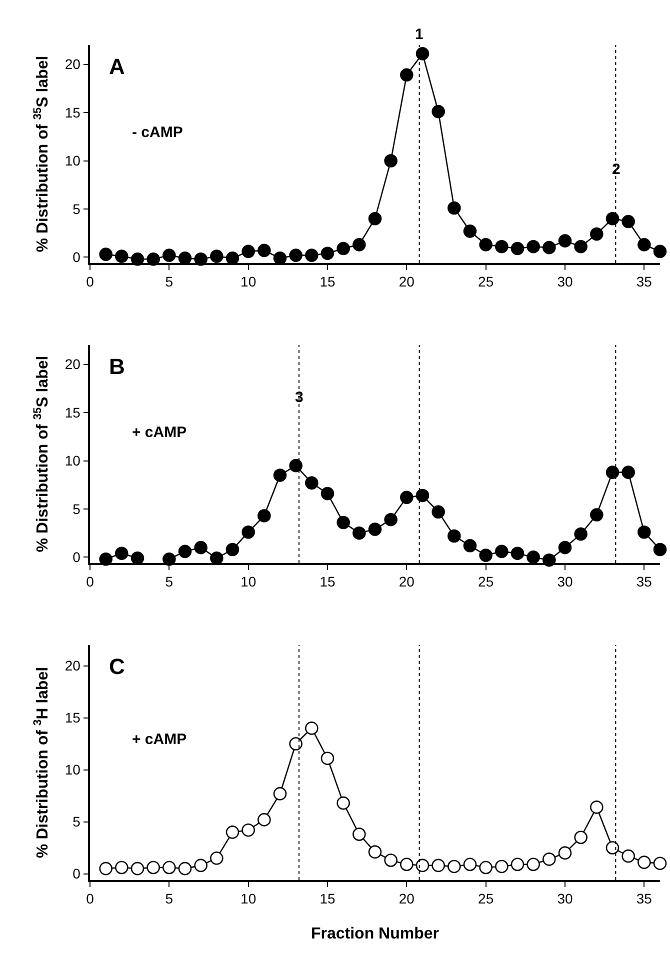 The width and height of the screenshot is (670, 955). I want to click on y-tick-label: 0, so click(76, 257).